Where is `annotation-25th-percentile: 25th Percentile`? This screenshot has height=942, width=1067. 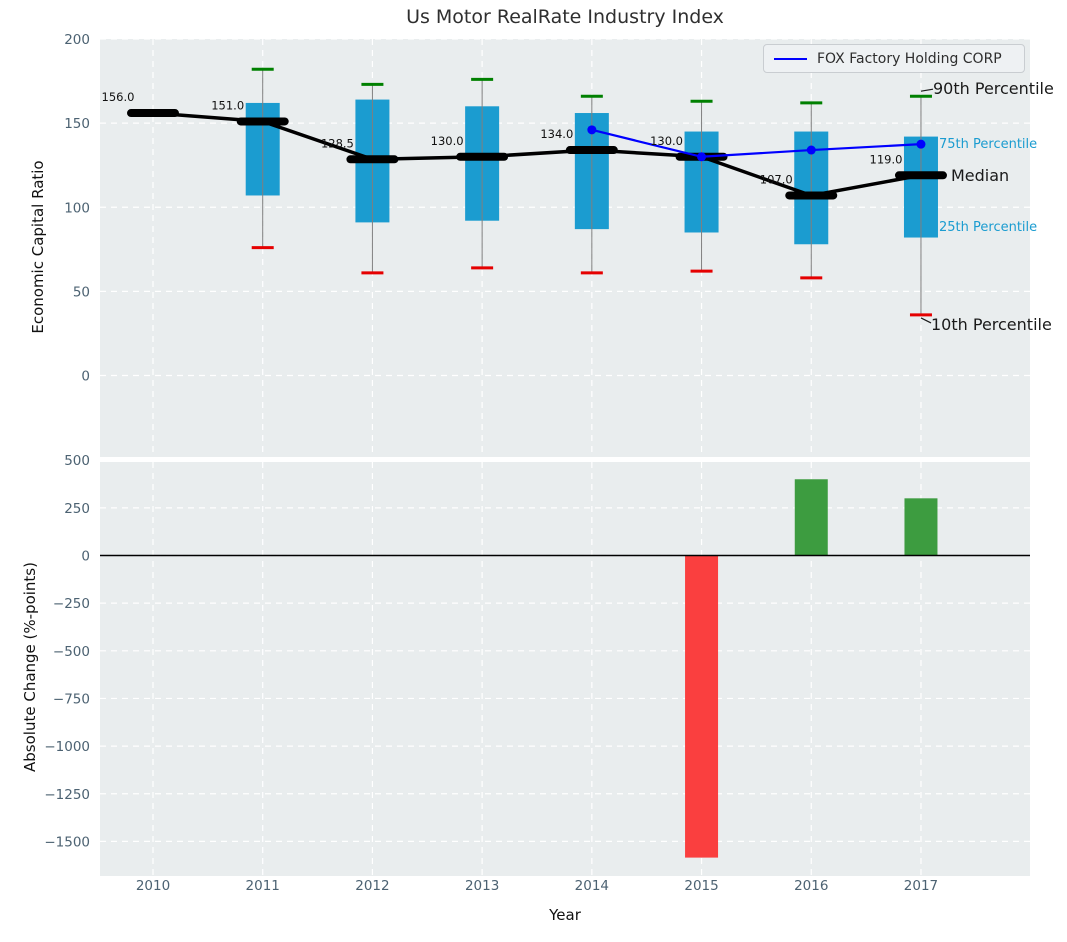 annotation-25th-percentile: 25th Percentile is located at coordinates (988, 227).